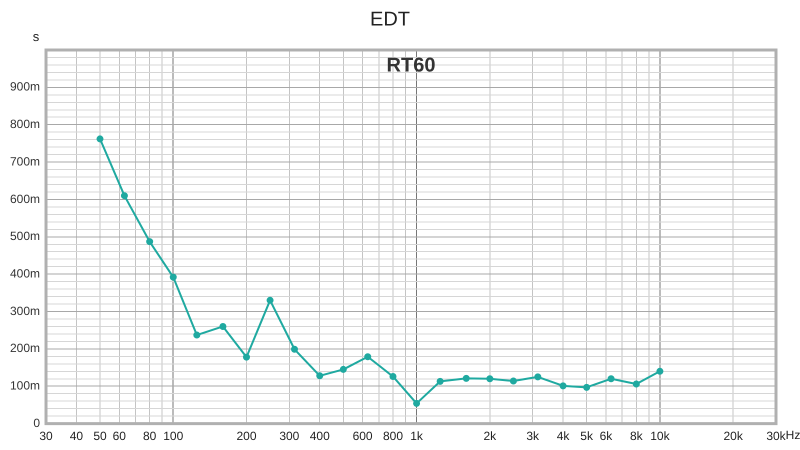  What do you see at coordinates (25, 311) in the screenshot?
I see `y-tick-label: 300m` at bounding box center [25, 311].